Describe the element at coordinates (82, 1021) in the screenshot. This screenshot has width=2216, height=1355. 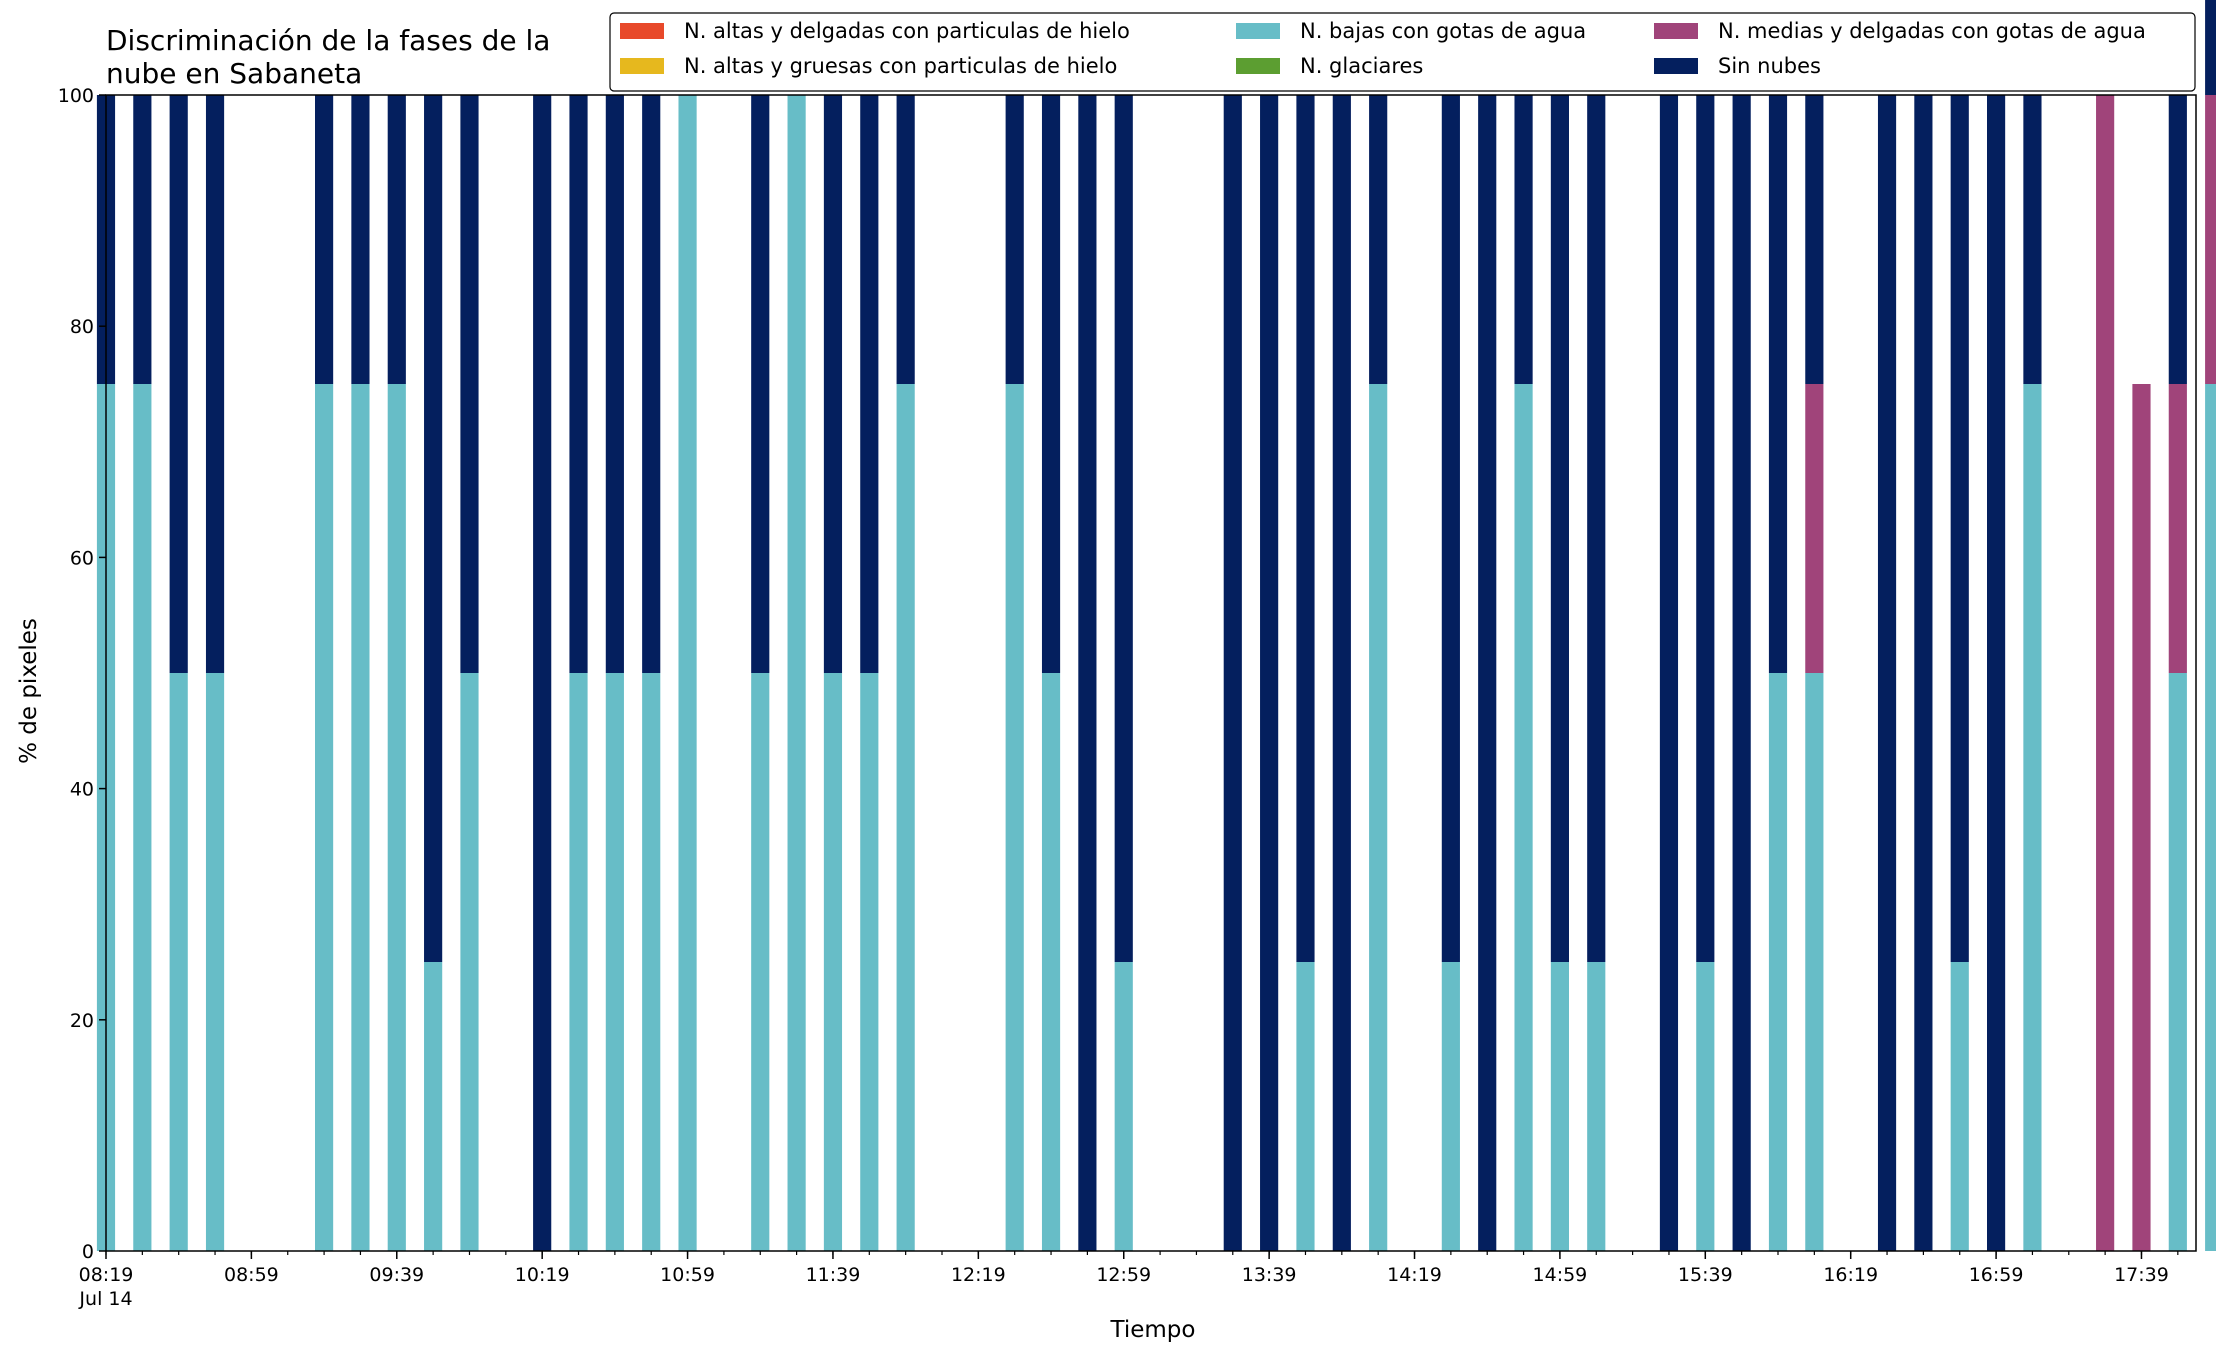
I see `y-tick-label: 20` at that location.